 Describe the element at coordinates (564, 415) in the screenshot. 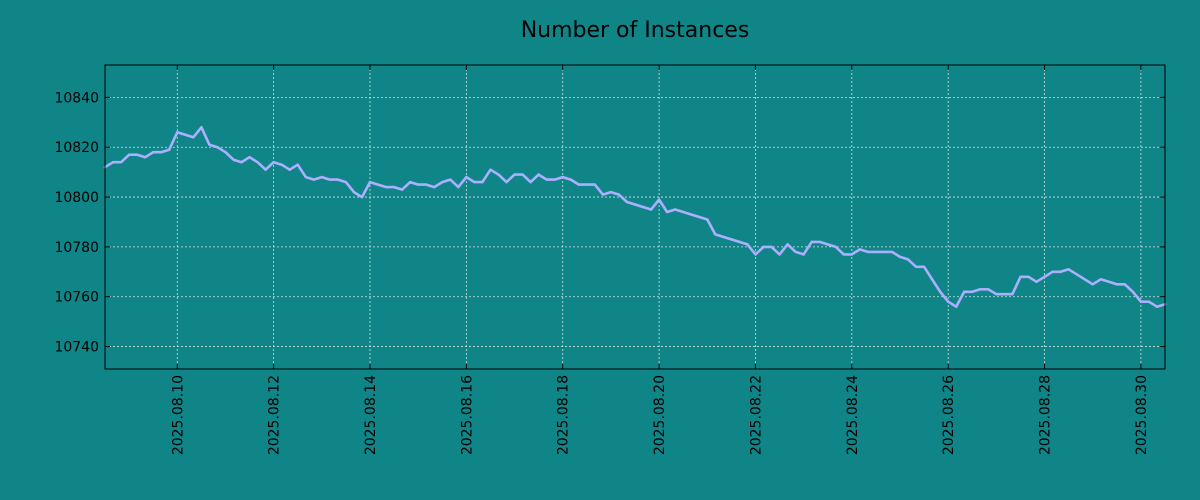

I see `x-tick-label: 2025.08.18` at that location.